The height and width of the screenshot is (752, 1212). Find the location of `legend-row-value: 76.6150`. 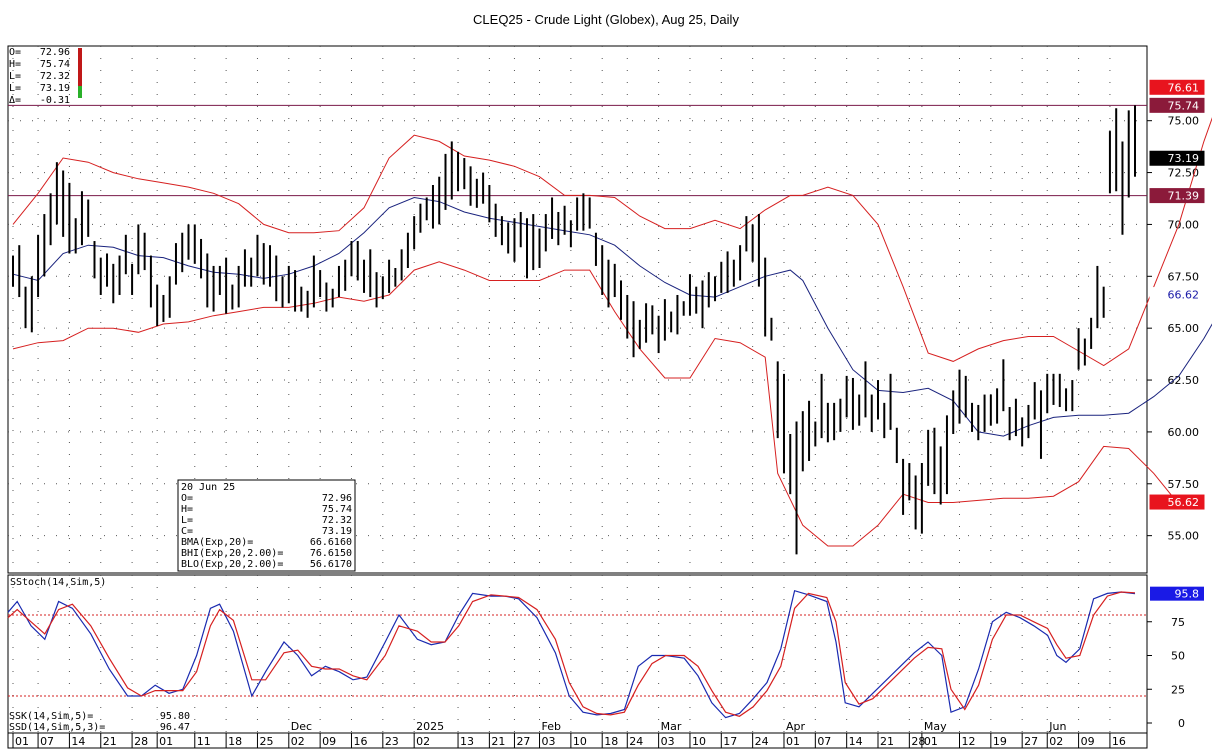

legend-row-value: 76.6150 is located at coordinates (331, 553).